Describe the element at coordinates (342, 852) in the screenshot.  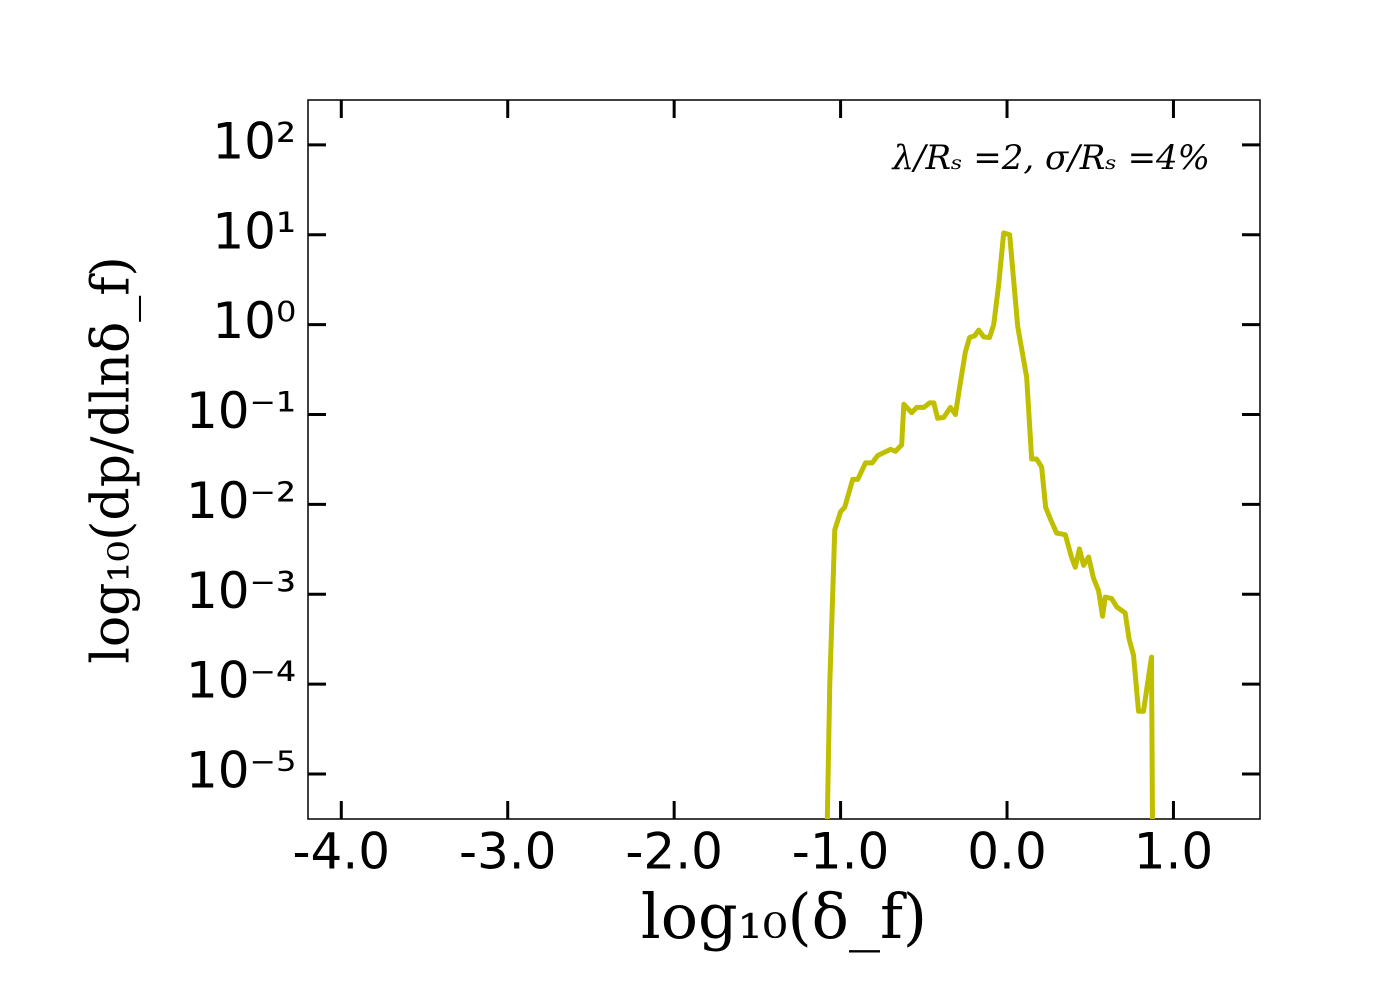
I see `x-tick-label: -4.0` at that location.